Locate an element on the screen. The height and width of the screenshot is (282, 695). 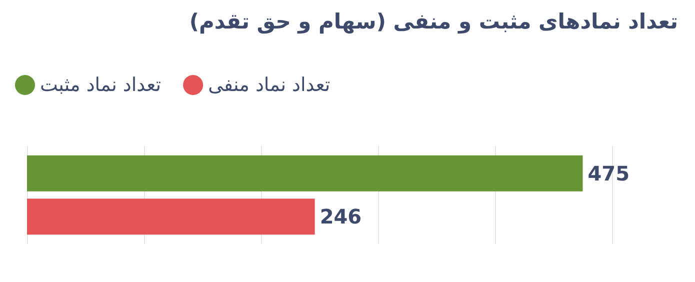
data-label: 246 is located at coordinates (341, 216).